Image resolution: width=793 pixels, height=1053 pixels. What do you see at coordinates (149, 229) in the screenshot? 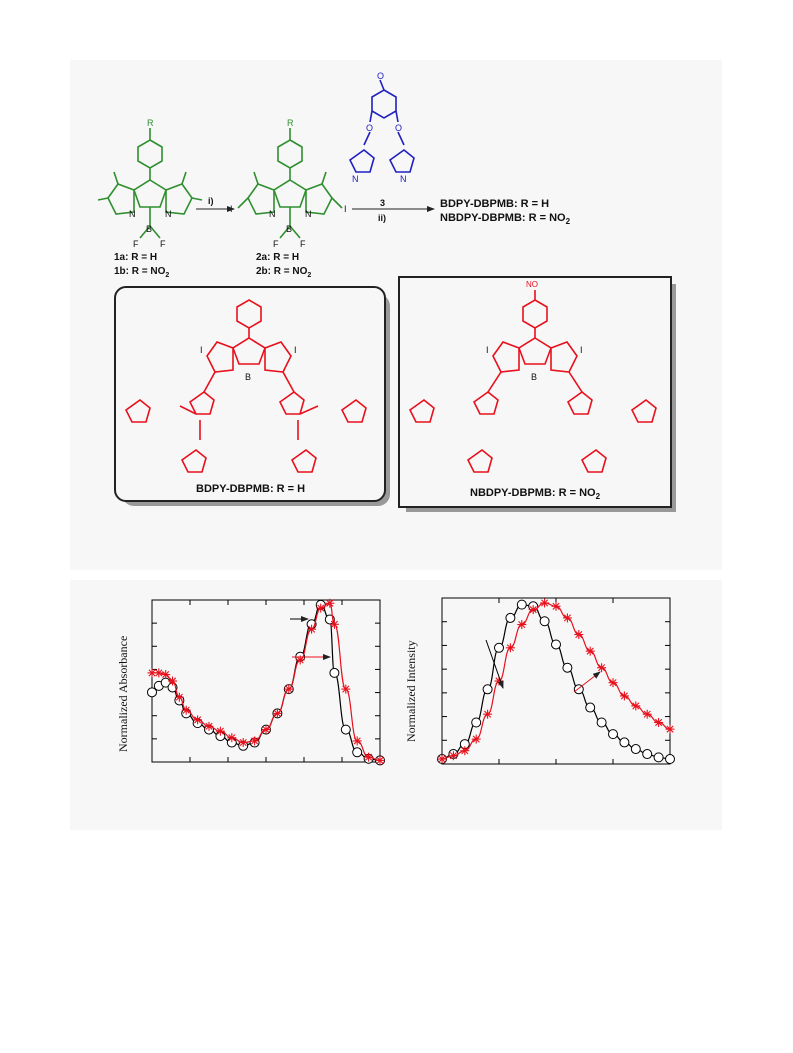
I see `atom-b-1: B` at bounding box center [149, 229].